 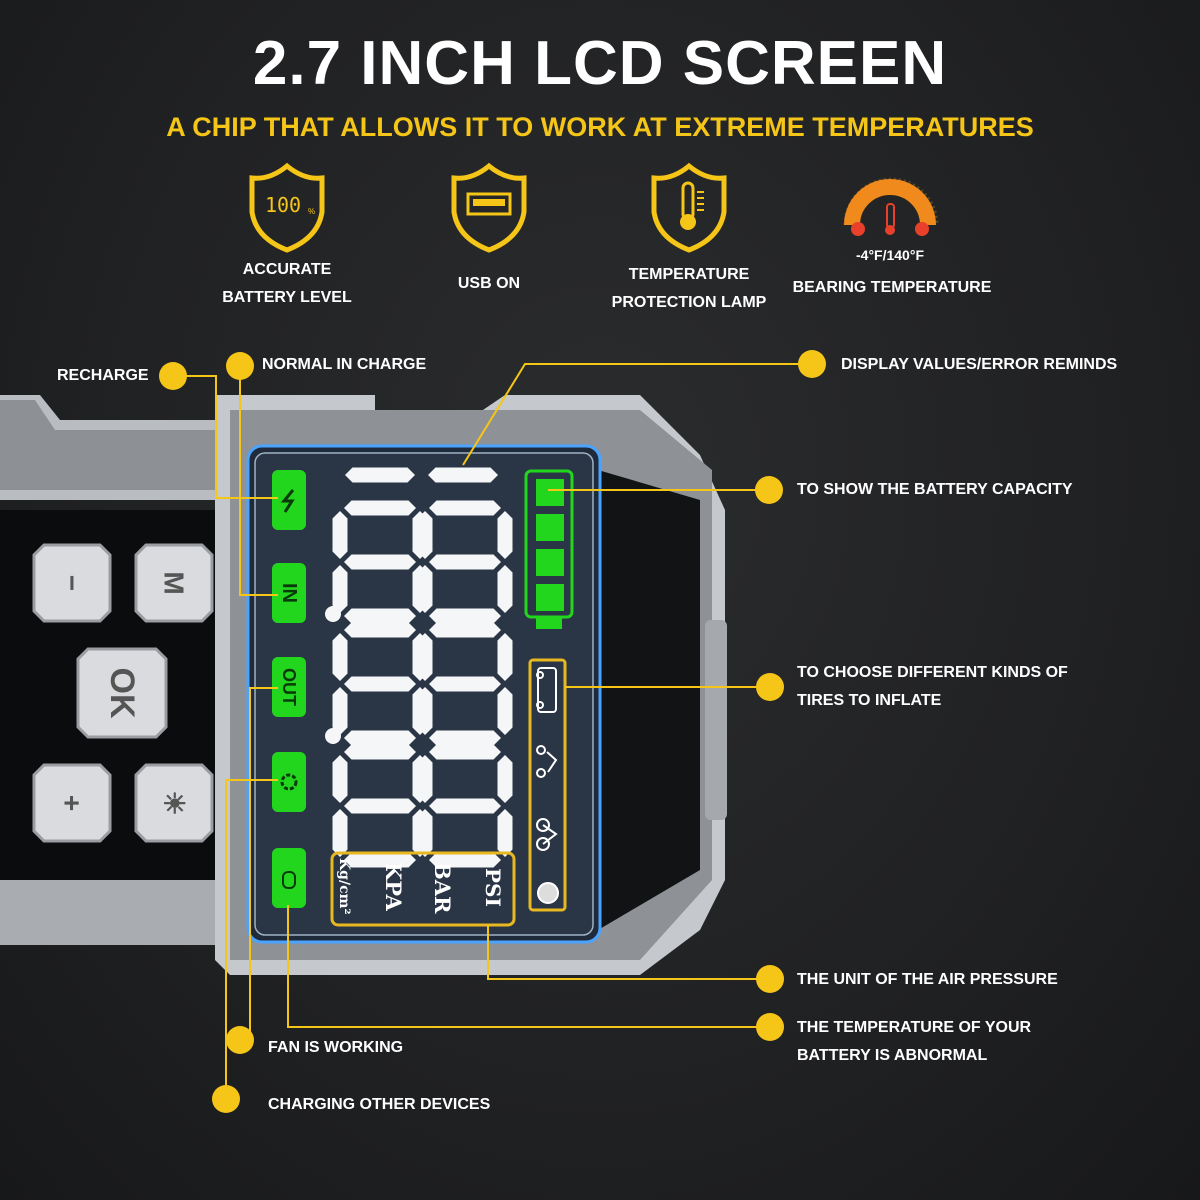 I want to click on feature-label: BEARING TEMPERATURE, so click(x=892, y=287).